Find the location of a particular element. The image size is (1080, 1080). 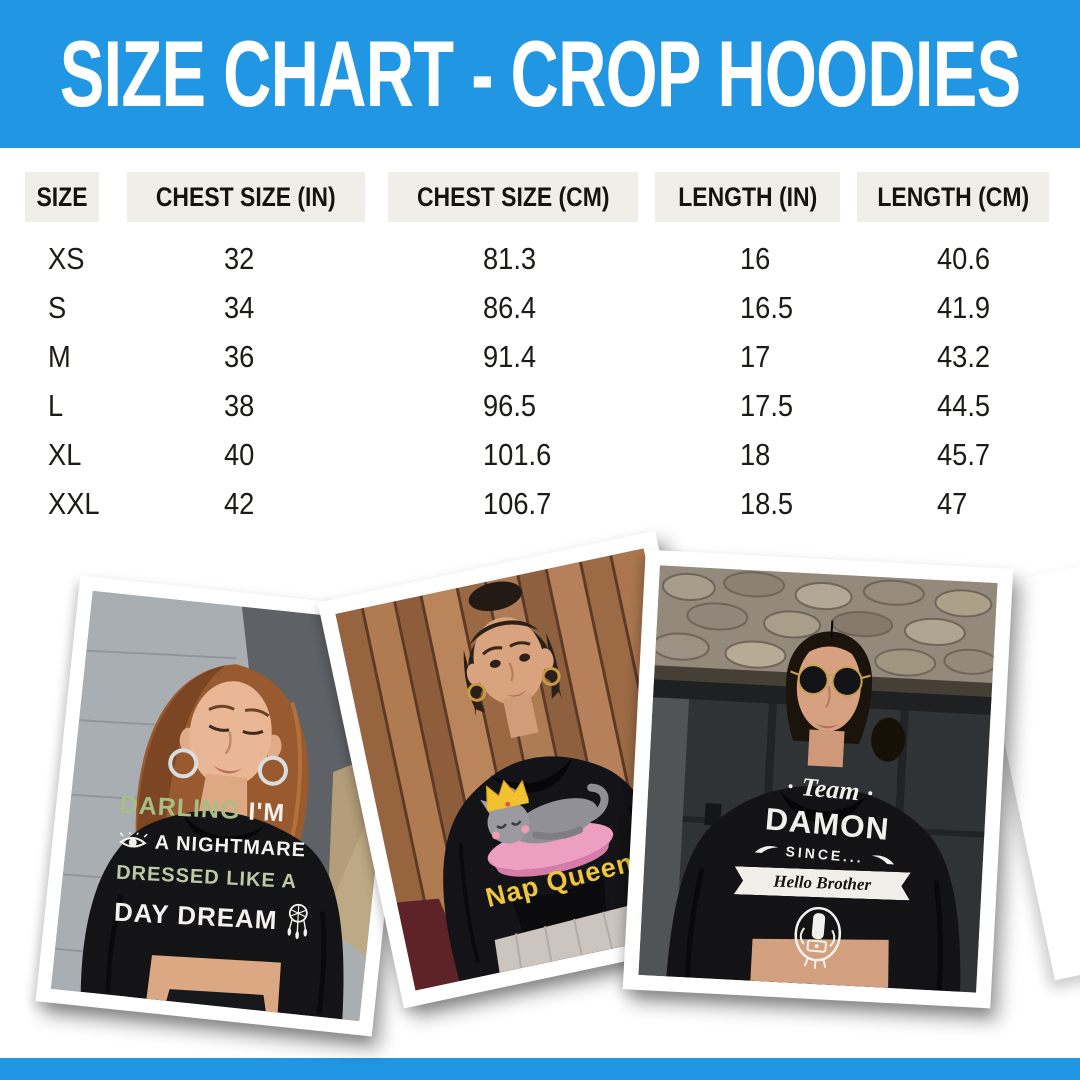

cell-chest-in: 40 is located at coordinates (239, 454).